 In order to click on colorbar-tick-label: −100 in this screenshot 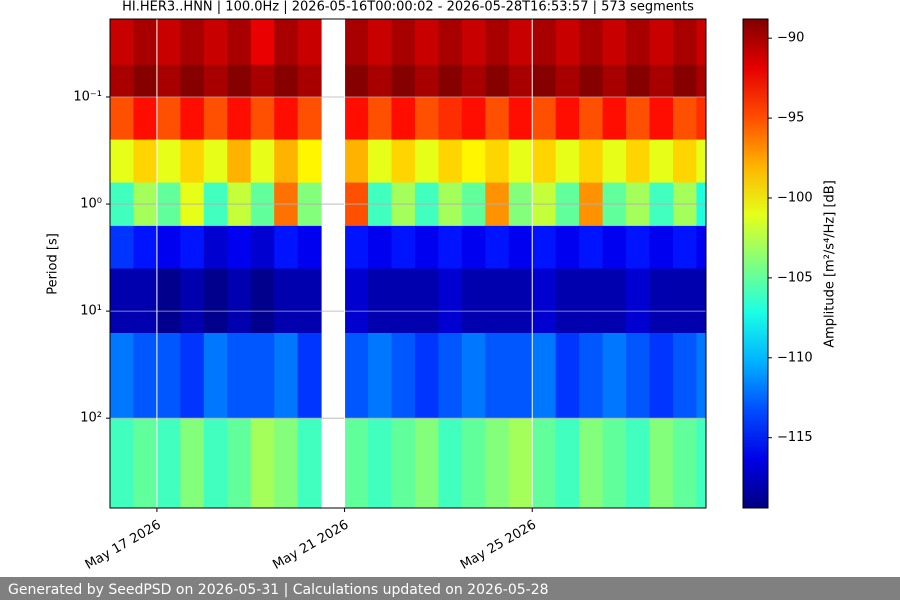, I will do `click(795, 197)`.